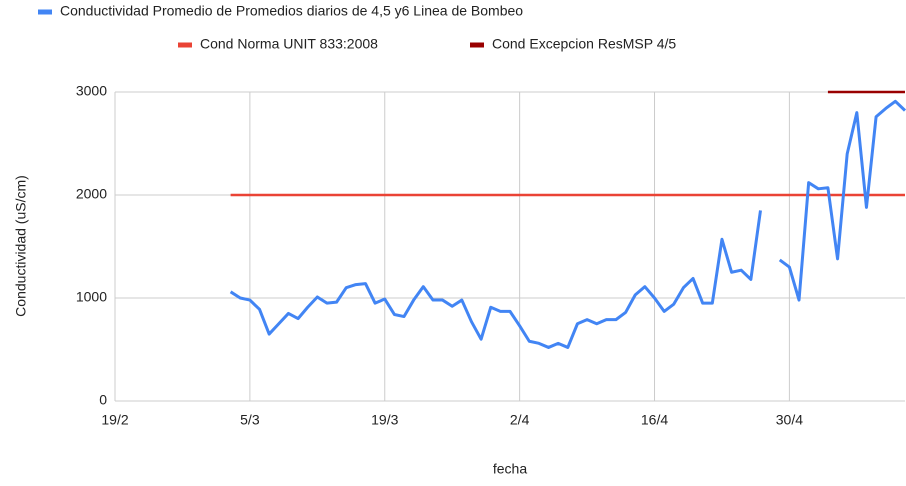 The height and width of the screenshot is (486, 906). I want to click on y-tick-label: 3000, so click(91, 91).